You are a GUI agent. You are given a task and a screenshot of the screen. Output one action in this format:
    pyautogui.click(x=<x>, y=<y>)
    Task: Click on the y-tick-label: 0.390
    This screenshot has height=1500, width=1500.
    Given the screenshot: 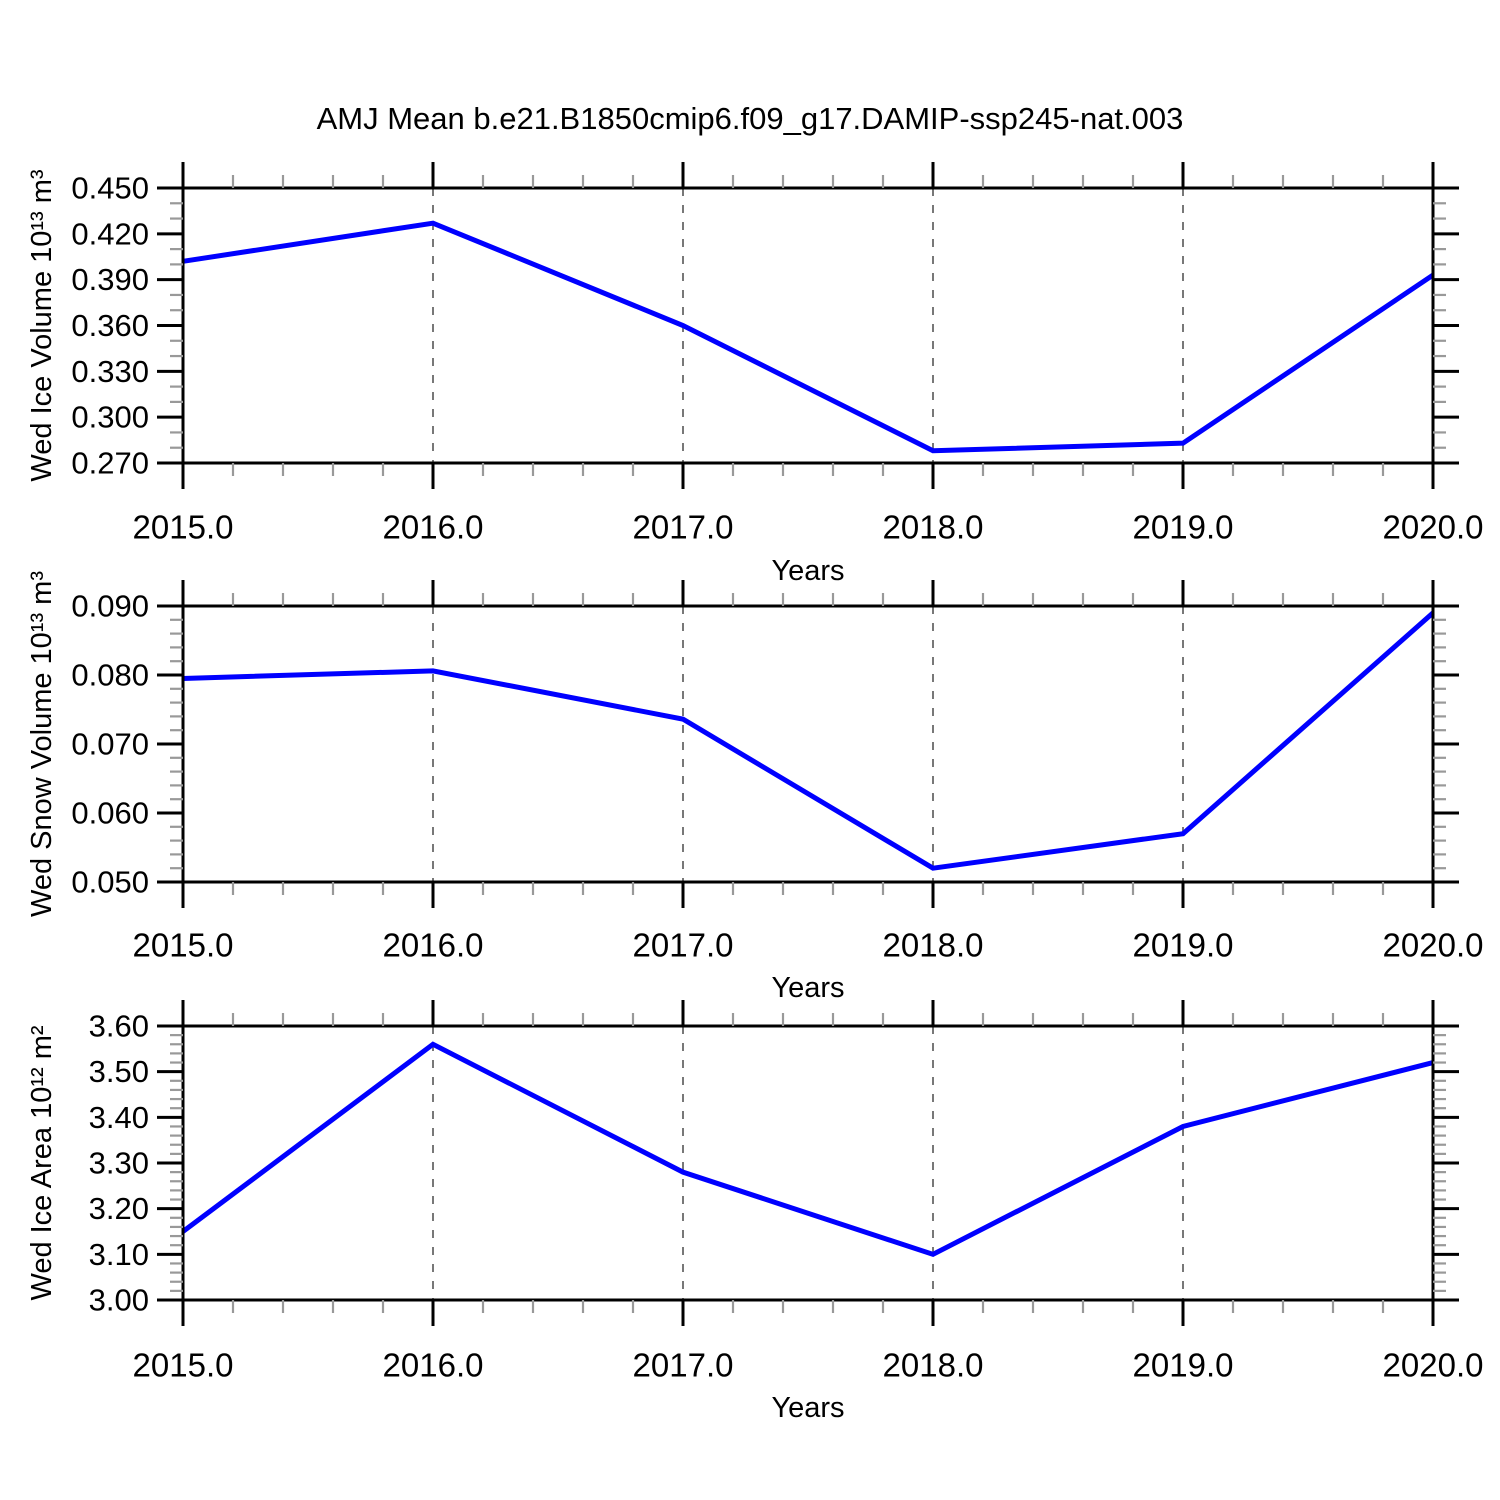 What is the action you would take?
    pyautogui.click(x=110, y=279)
    